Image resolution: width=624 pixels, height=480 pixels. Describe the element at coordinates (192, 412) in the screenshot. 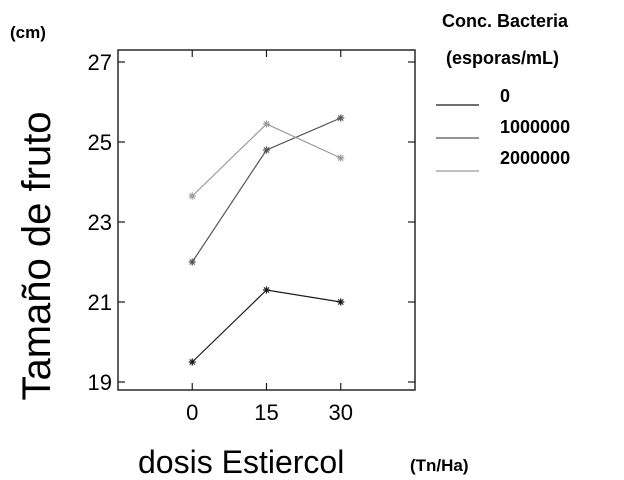

I see `x-tick-label: 0` at that location.